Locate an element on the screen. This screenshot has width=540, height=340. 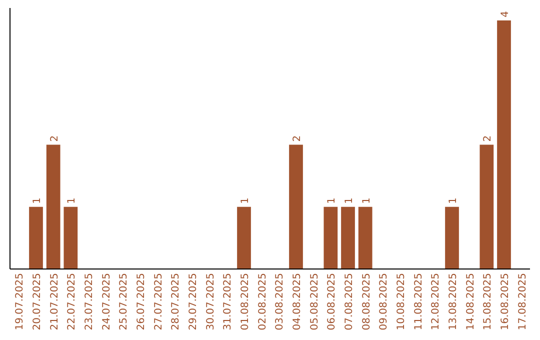
x-tick-label: 05.08.2025 is located at coordinates (314, 301).